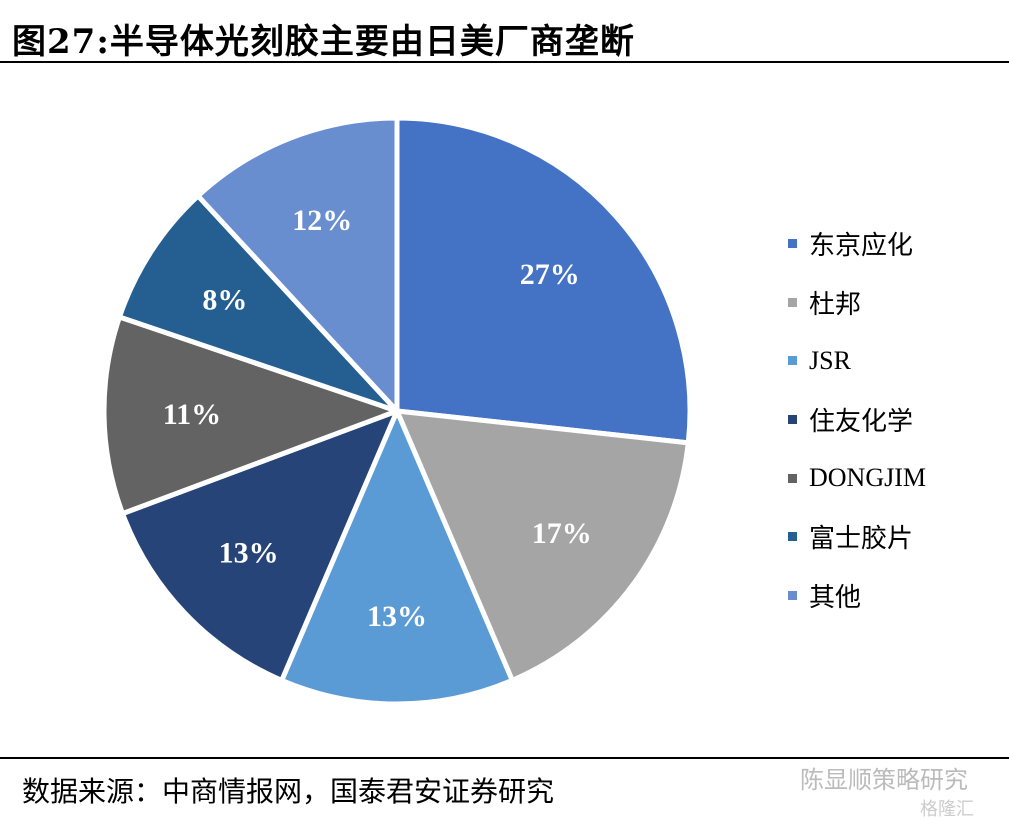 The width and height of the screenshot is (1009, 822). I want to click on chart-title: 图27:半导体光刻胶主要由日美厂商垄断, so click(323, 42).